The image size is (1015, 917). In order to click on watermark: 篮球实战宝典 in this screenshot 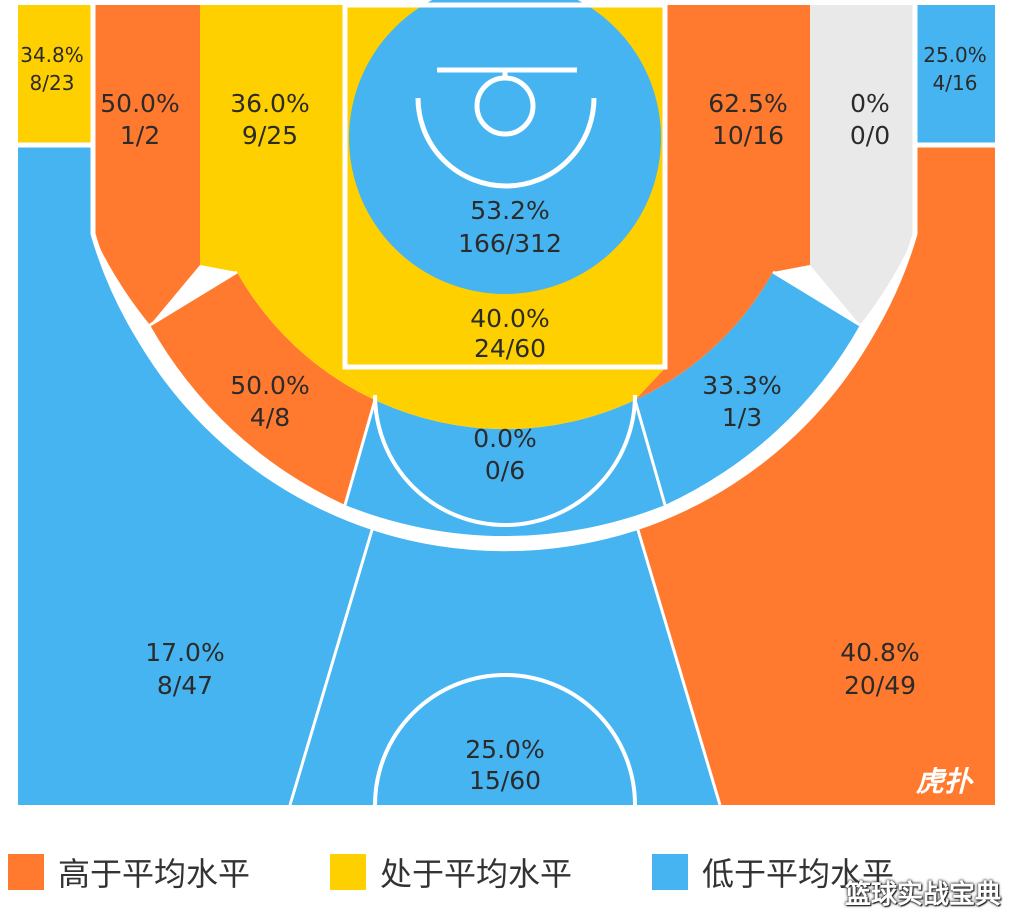, I will do `click(922, 895)`.